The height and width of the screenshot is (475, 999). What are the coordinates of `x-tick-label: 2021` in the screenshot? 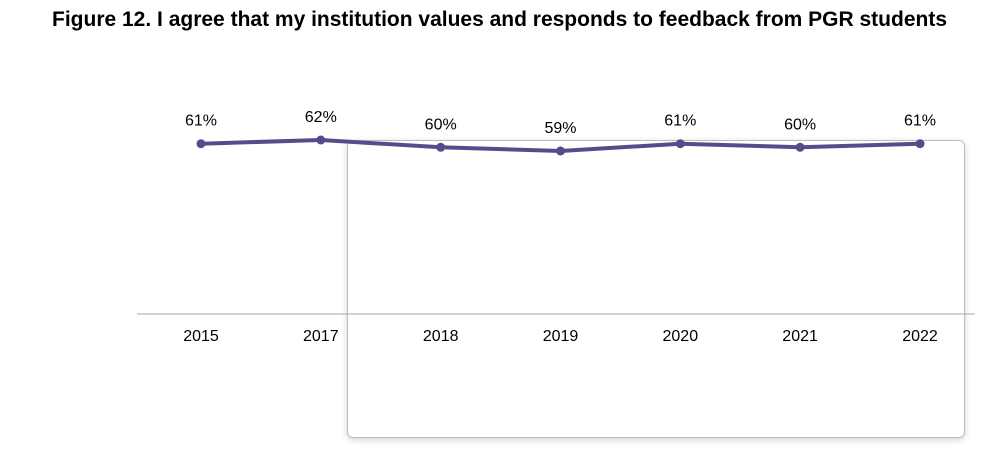 It's located at (800, 336).